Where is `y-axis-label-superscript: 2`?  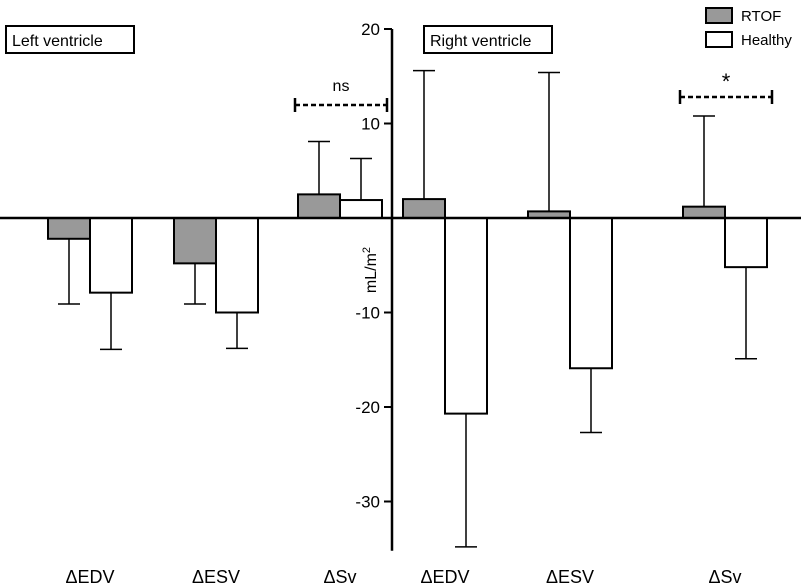
y-axis-label-superscript: 2 is located at coordinates (367, 250).